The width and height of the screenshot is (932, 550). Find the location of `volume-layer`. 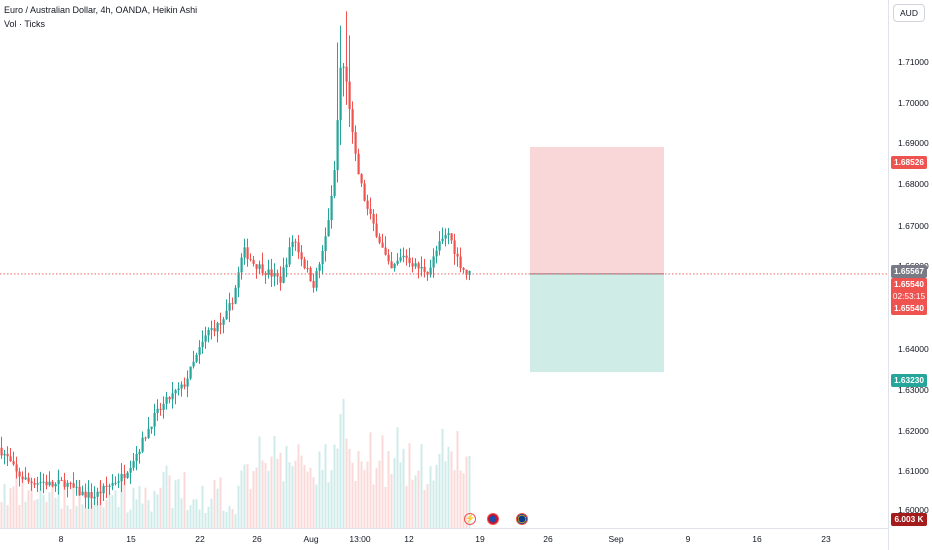

volume-layer is located at coordinates (235, 463).